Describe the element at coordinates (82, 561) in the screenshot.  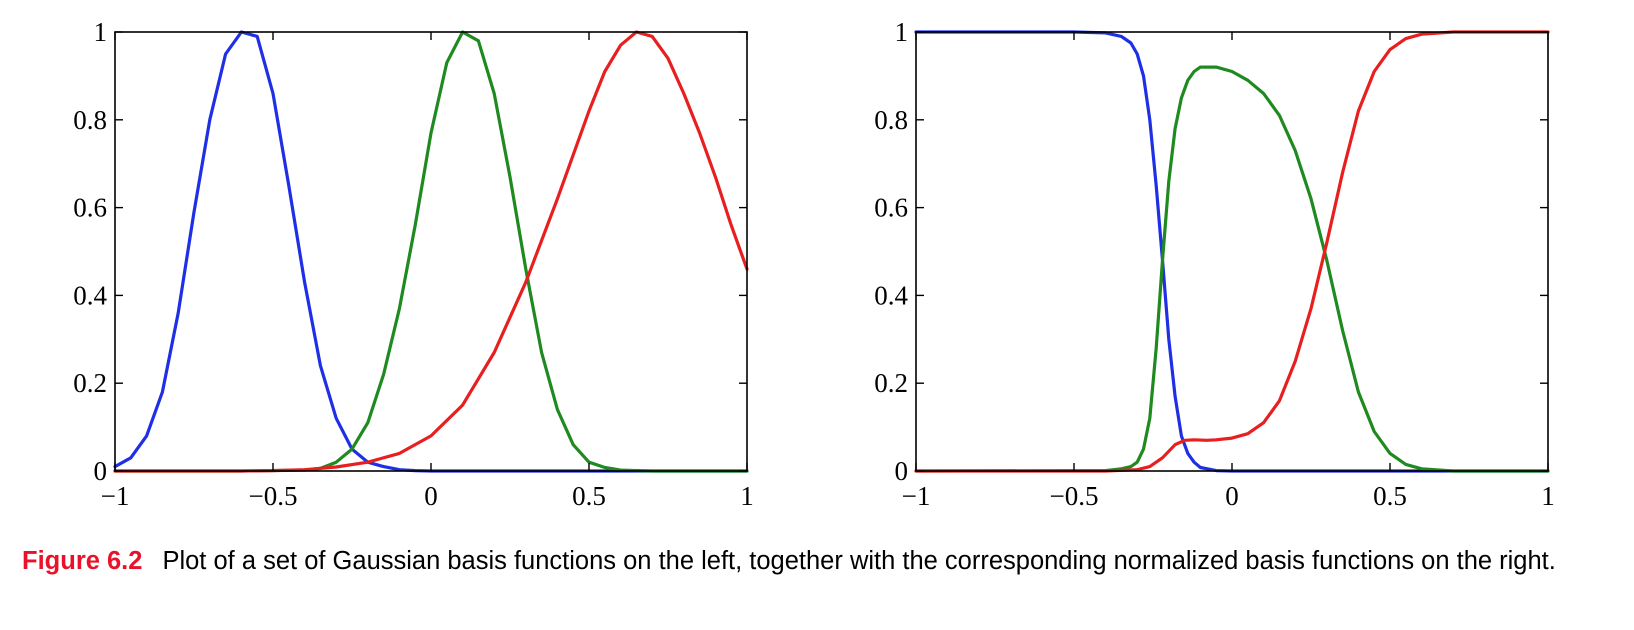
I see `caption-label: Figure 6.2` at that location.